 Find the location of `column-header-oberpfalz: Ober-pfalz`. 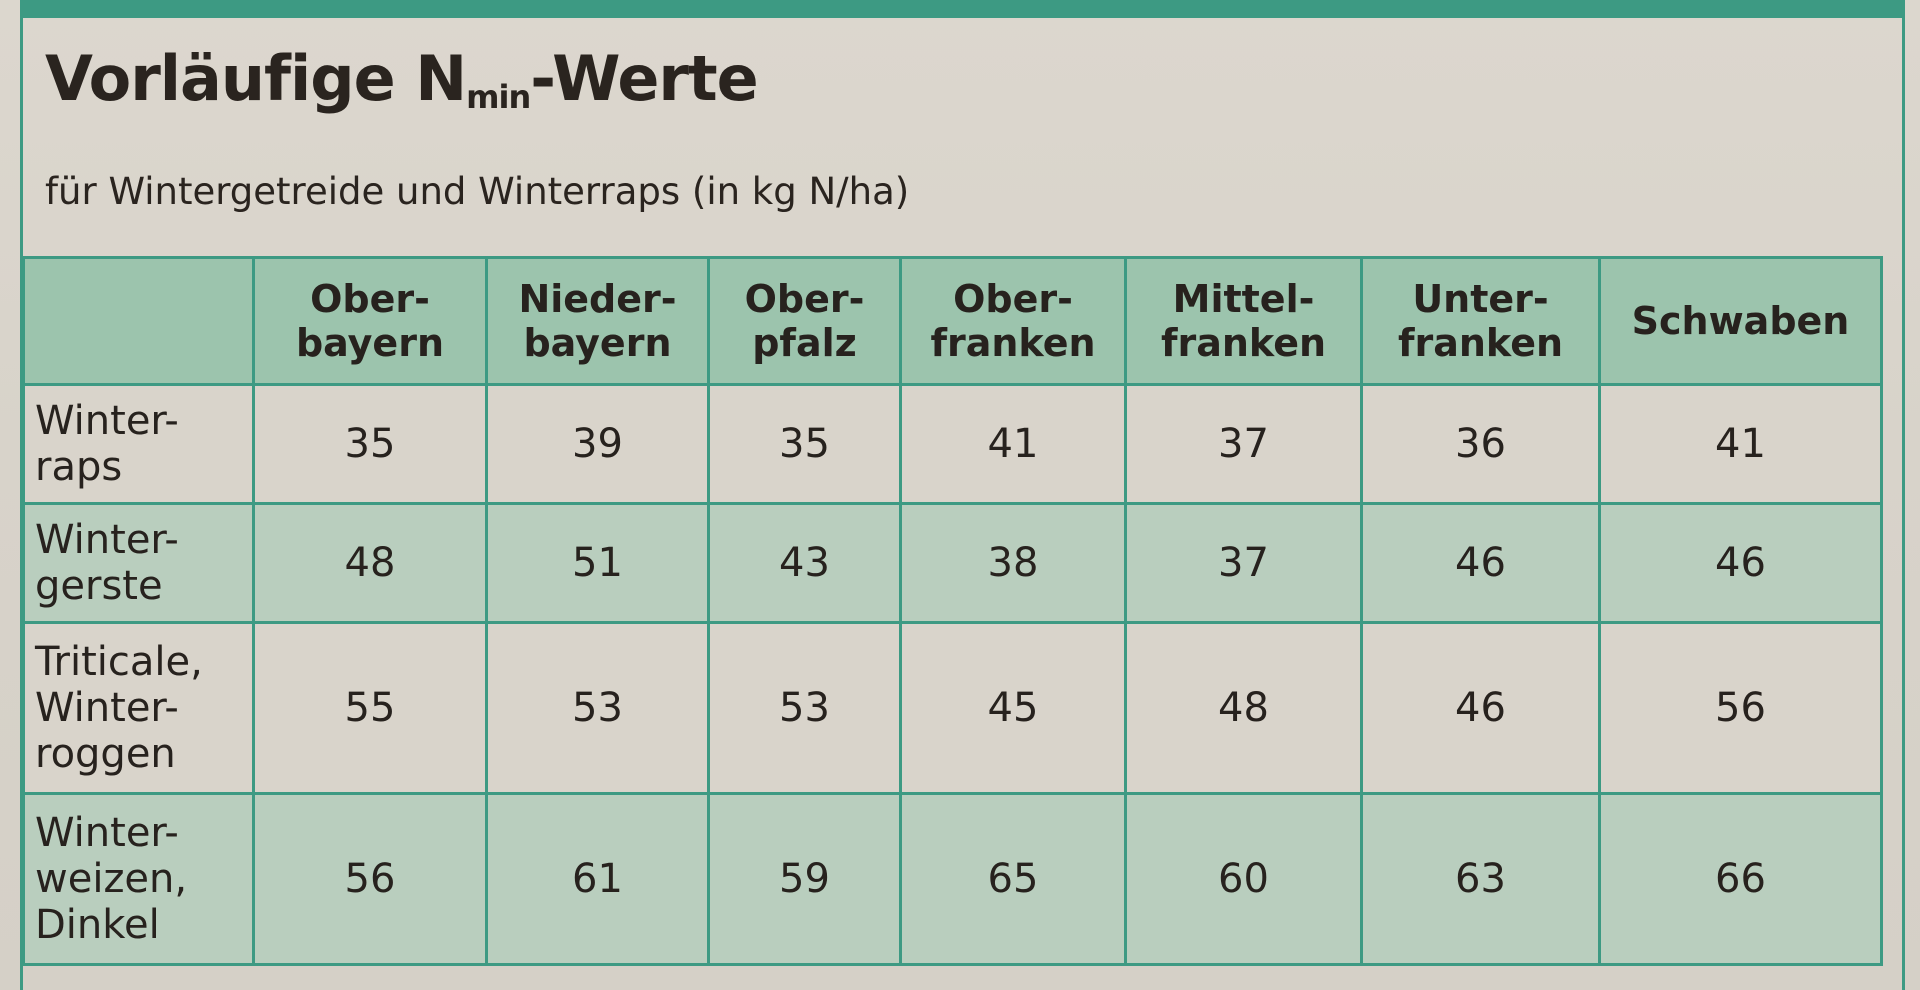

column-header-oberpfalz: Ober-pfalz is located at coordinates (804, 321).